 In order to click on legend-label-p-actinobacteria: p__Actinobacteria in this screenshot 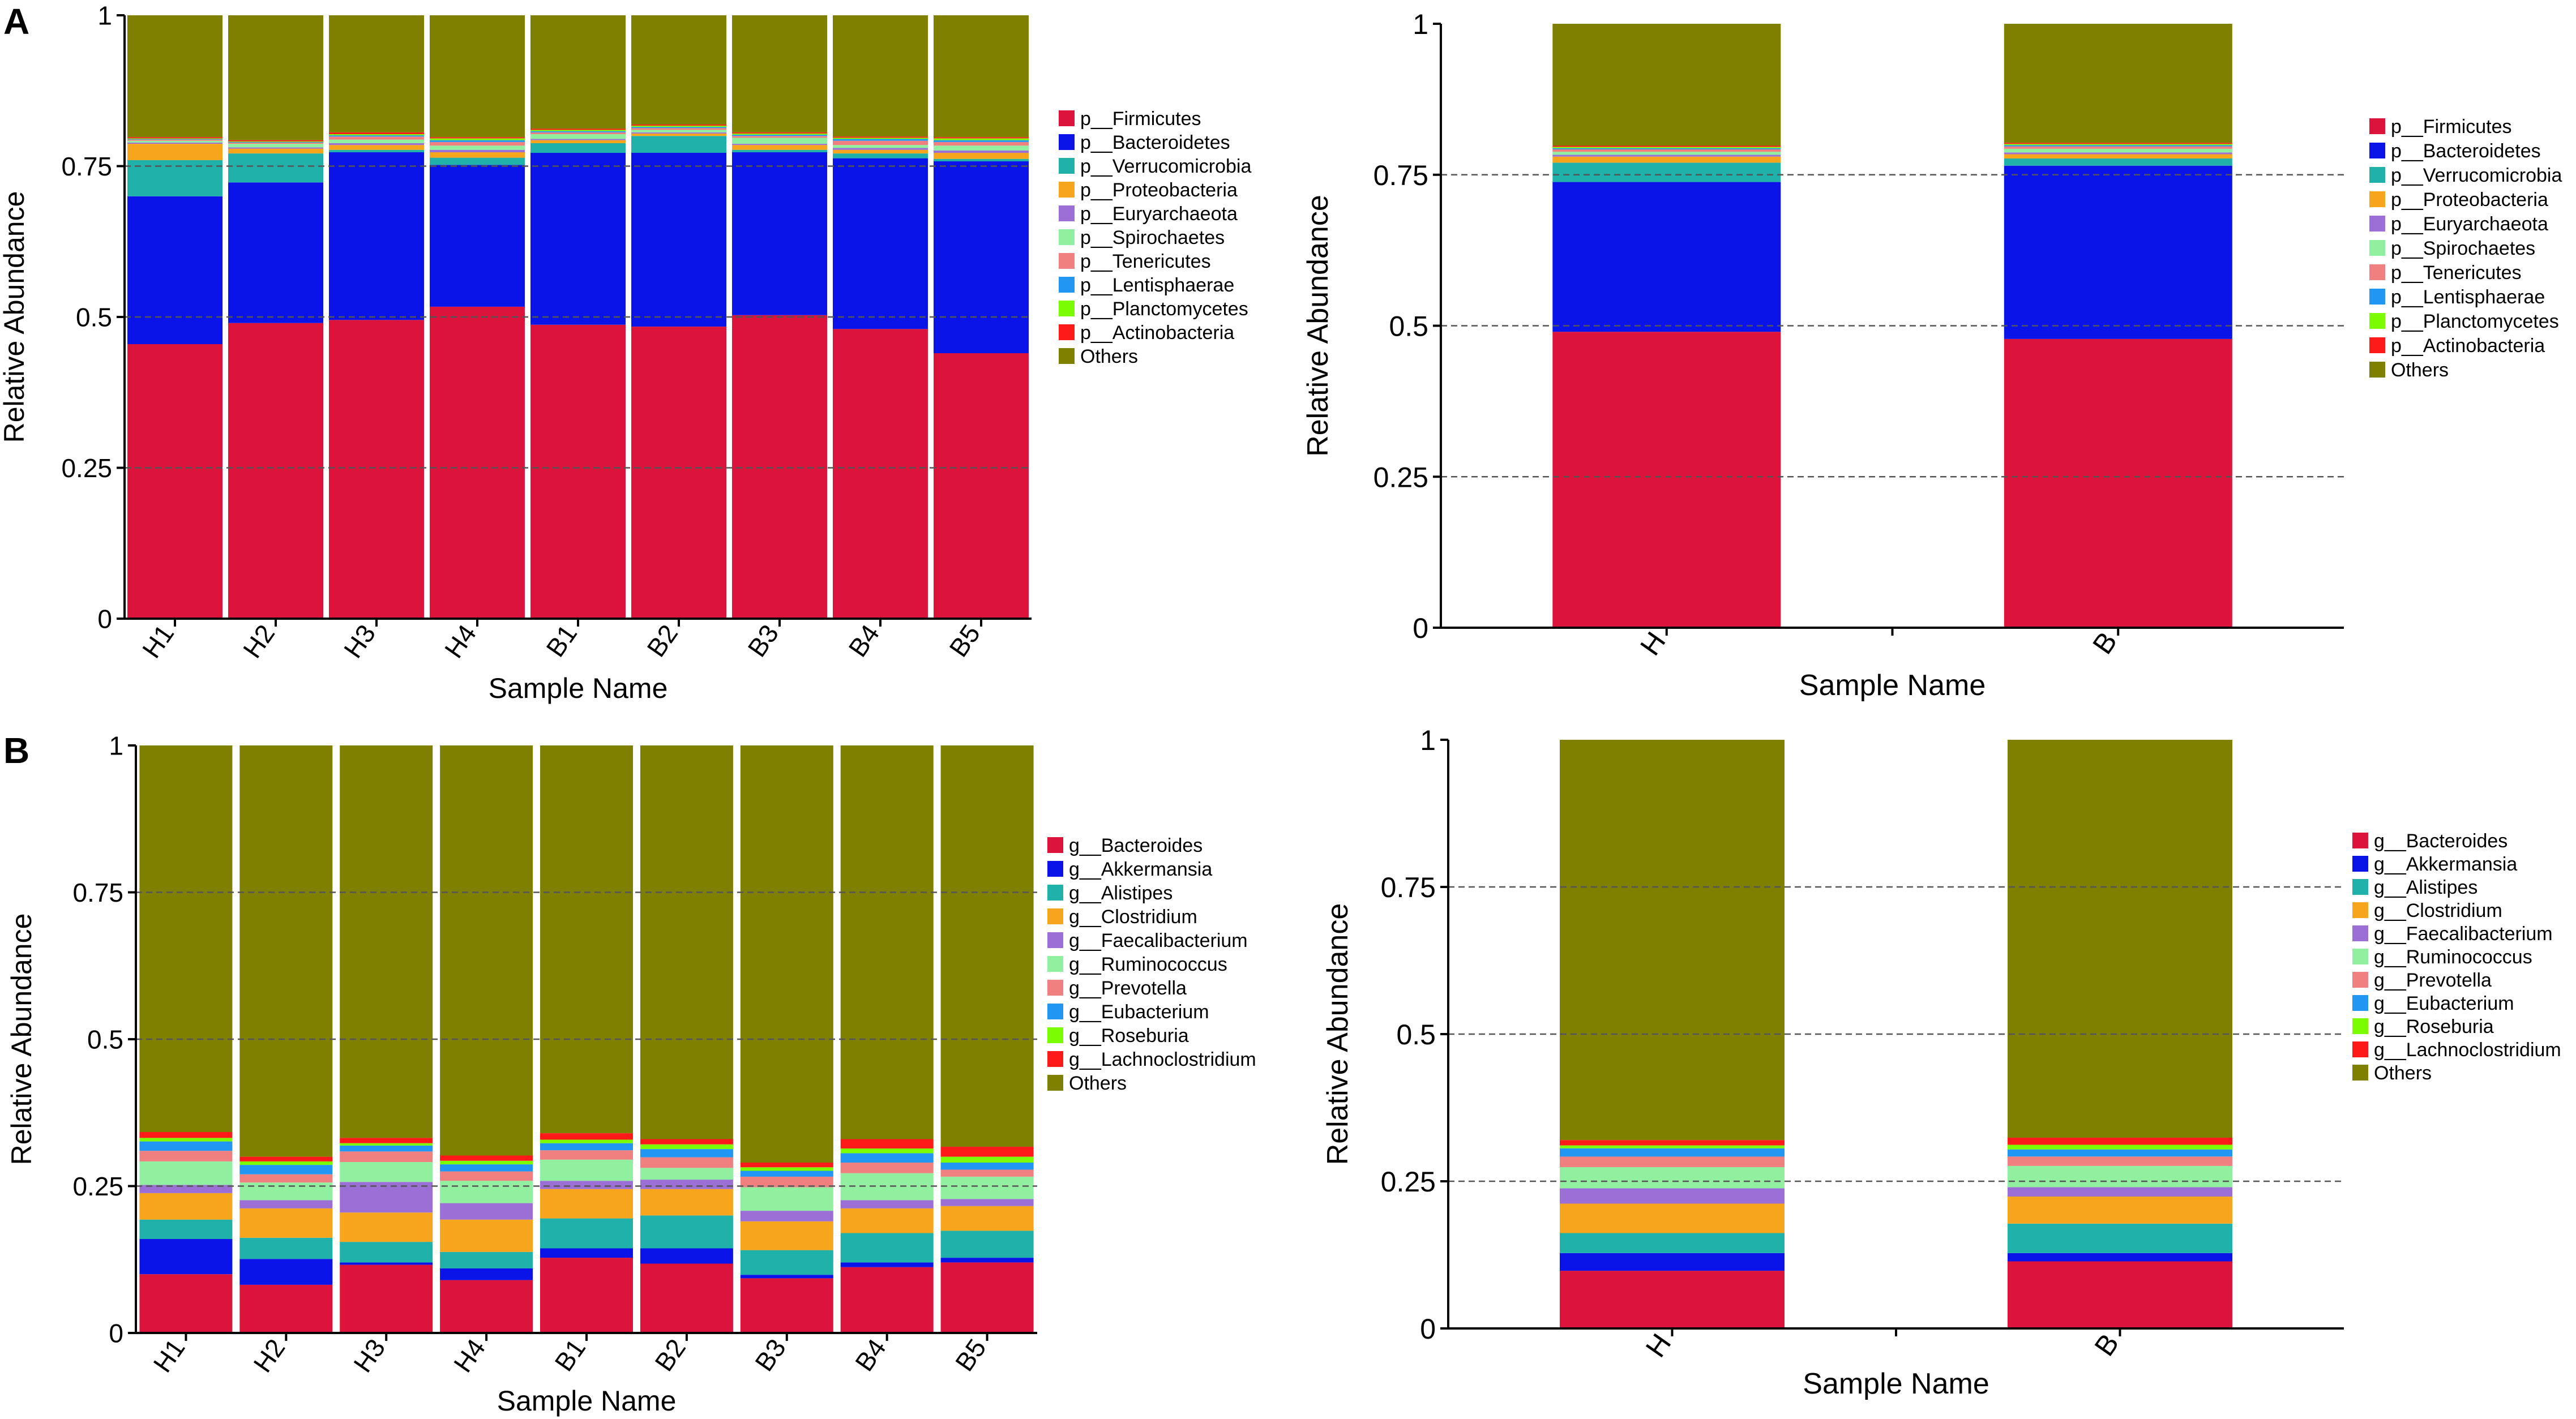, I will do `click(1157, 333)`.